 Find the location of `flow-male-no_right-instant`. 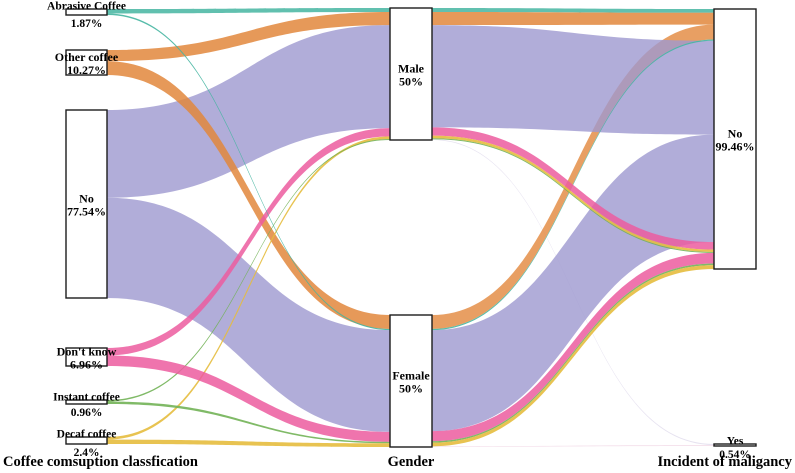

flow-male-no_right-instant is located at coordinates (573, 195).